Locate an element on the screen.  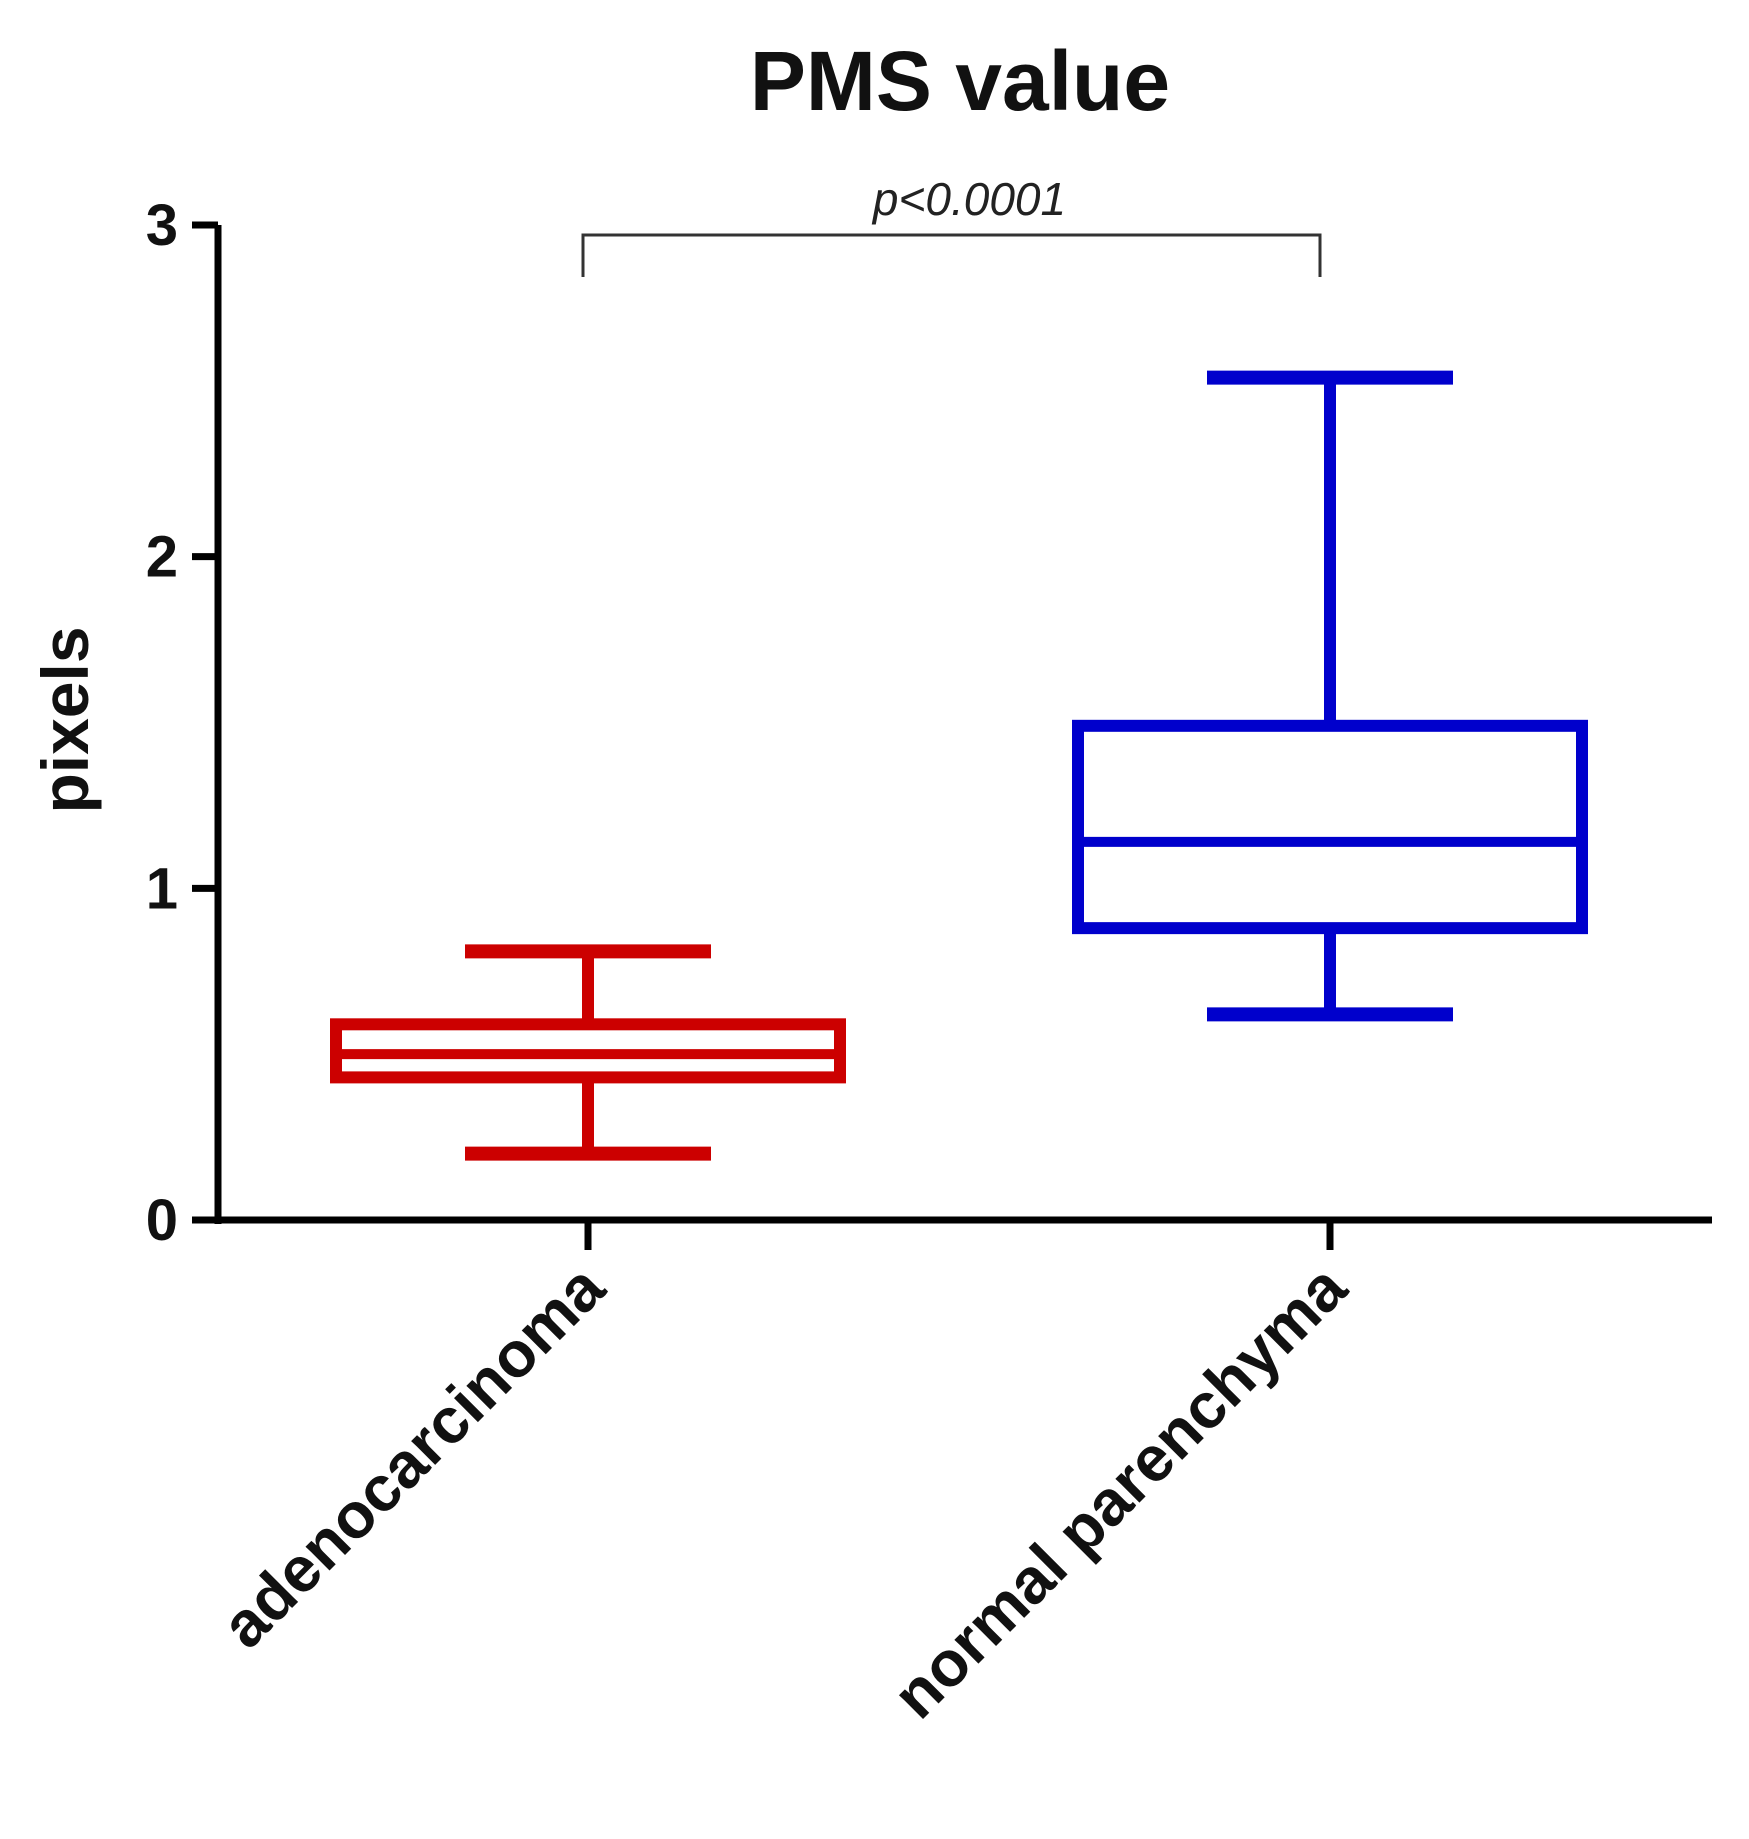
box-adenocarcinoma is located at coordinates (588, 1052).